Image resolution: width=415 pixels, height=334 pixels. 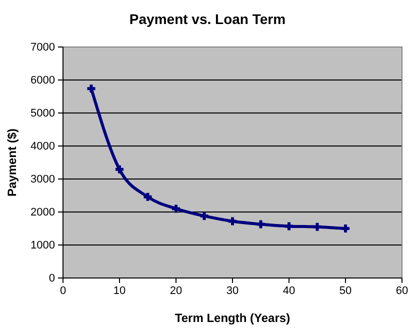 I want to click on y-tick-label: 5000, so click(x=42, y=114).